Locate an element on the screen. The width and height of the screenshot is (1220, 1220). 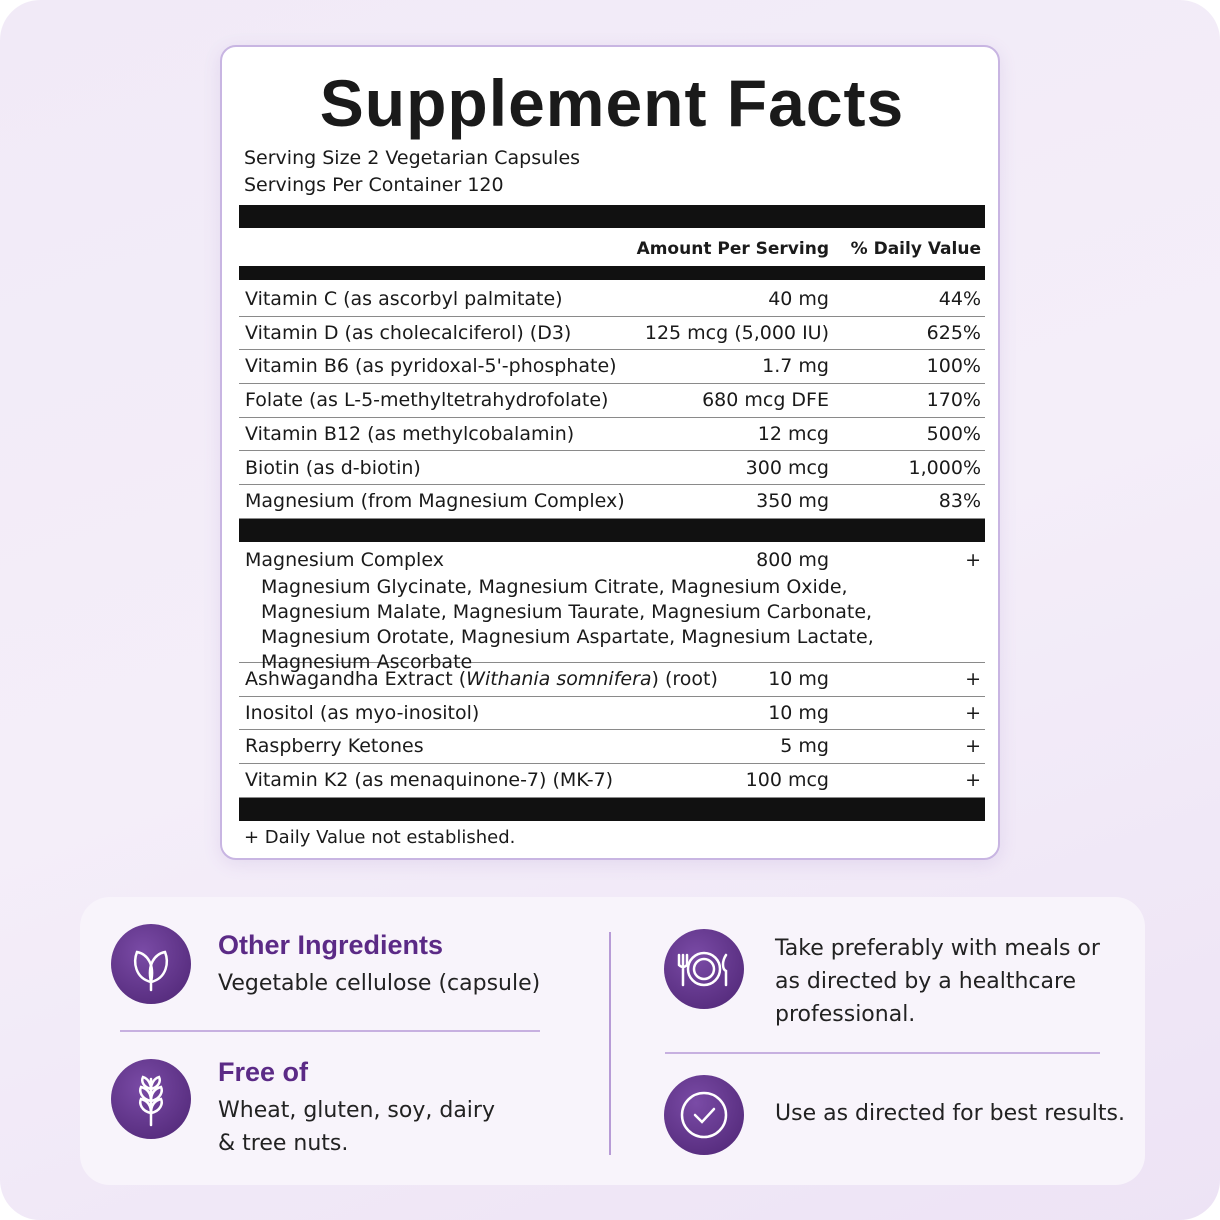
ingredient-amount: 300 mcg is located at coordinates (787, 467).